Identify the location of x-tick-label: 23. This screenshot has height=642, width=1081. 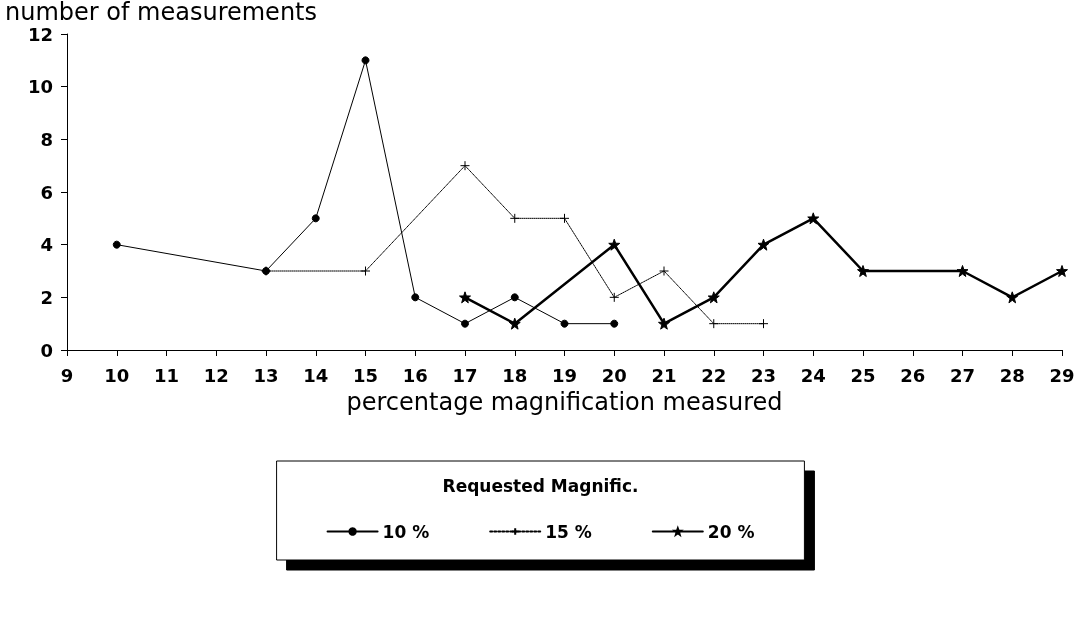
(763, 375).